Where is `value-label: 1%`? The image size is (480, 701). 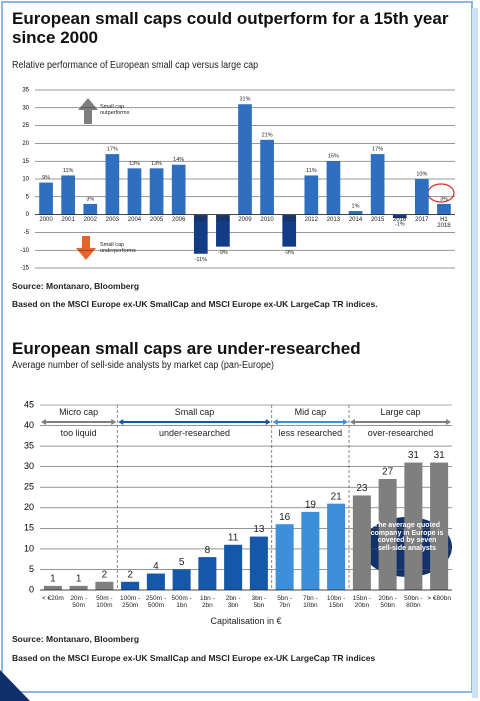
value-label: 1% is located at coordinates (356, 206).